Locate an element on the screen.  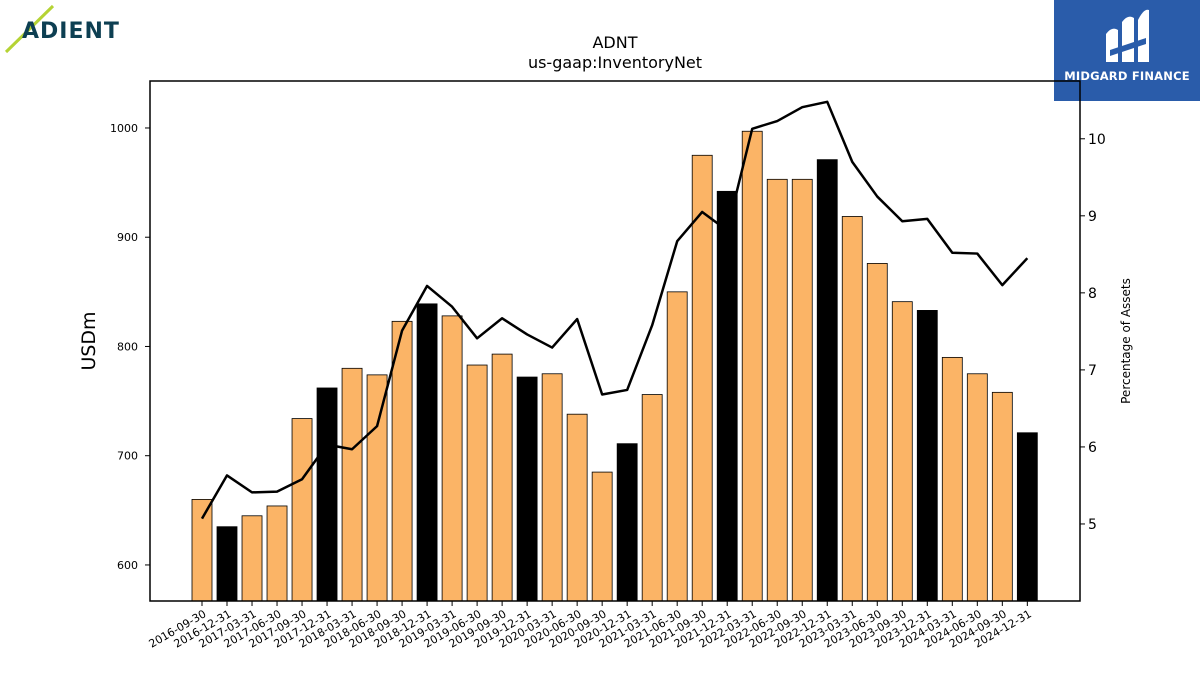
y-tick-label: 1000 is located at coordinates (124, 128).